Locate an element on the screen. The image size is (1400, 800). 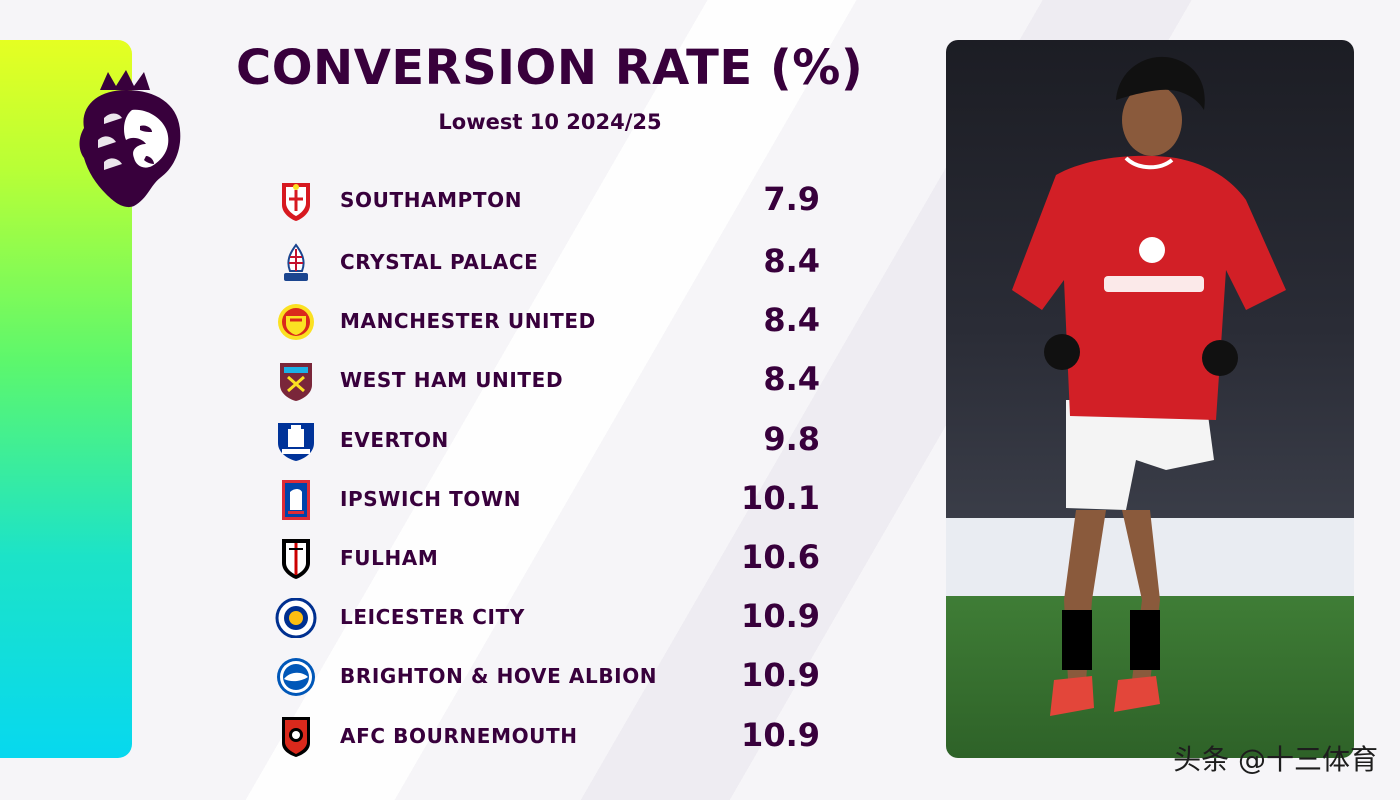
everton-crest-icon is located at coordinates (296, 442).